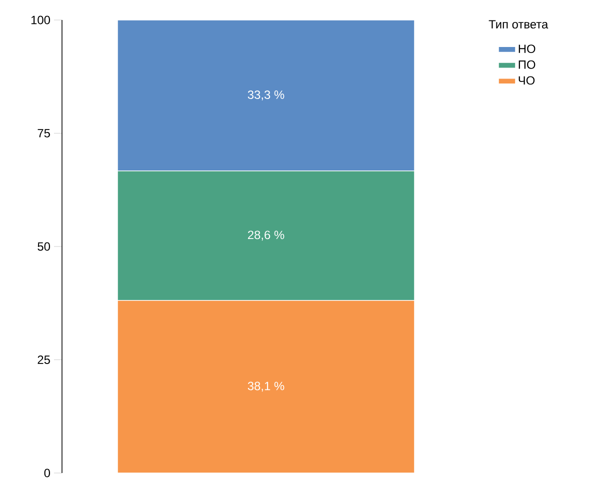  What do you see at coordinates (44, 360) in the screenshot?
I see `y-tick-label: 25` at bounding box center [44, 360].